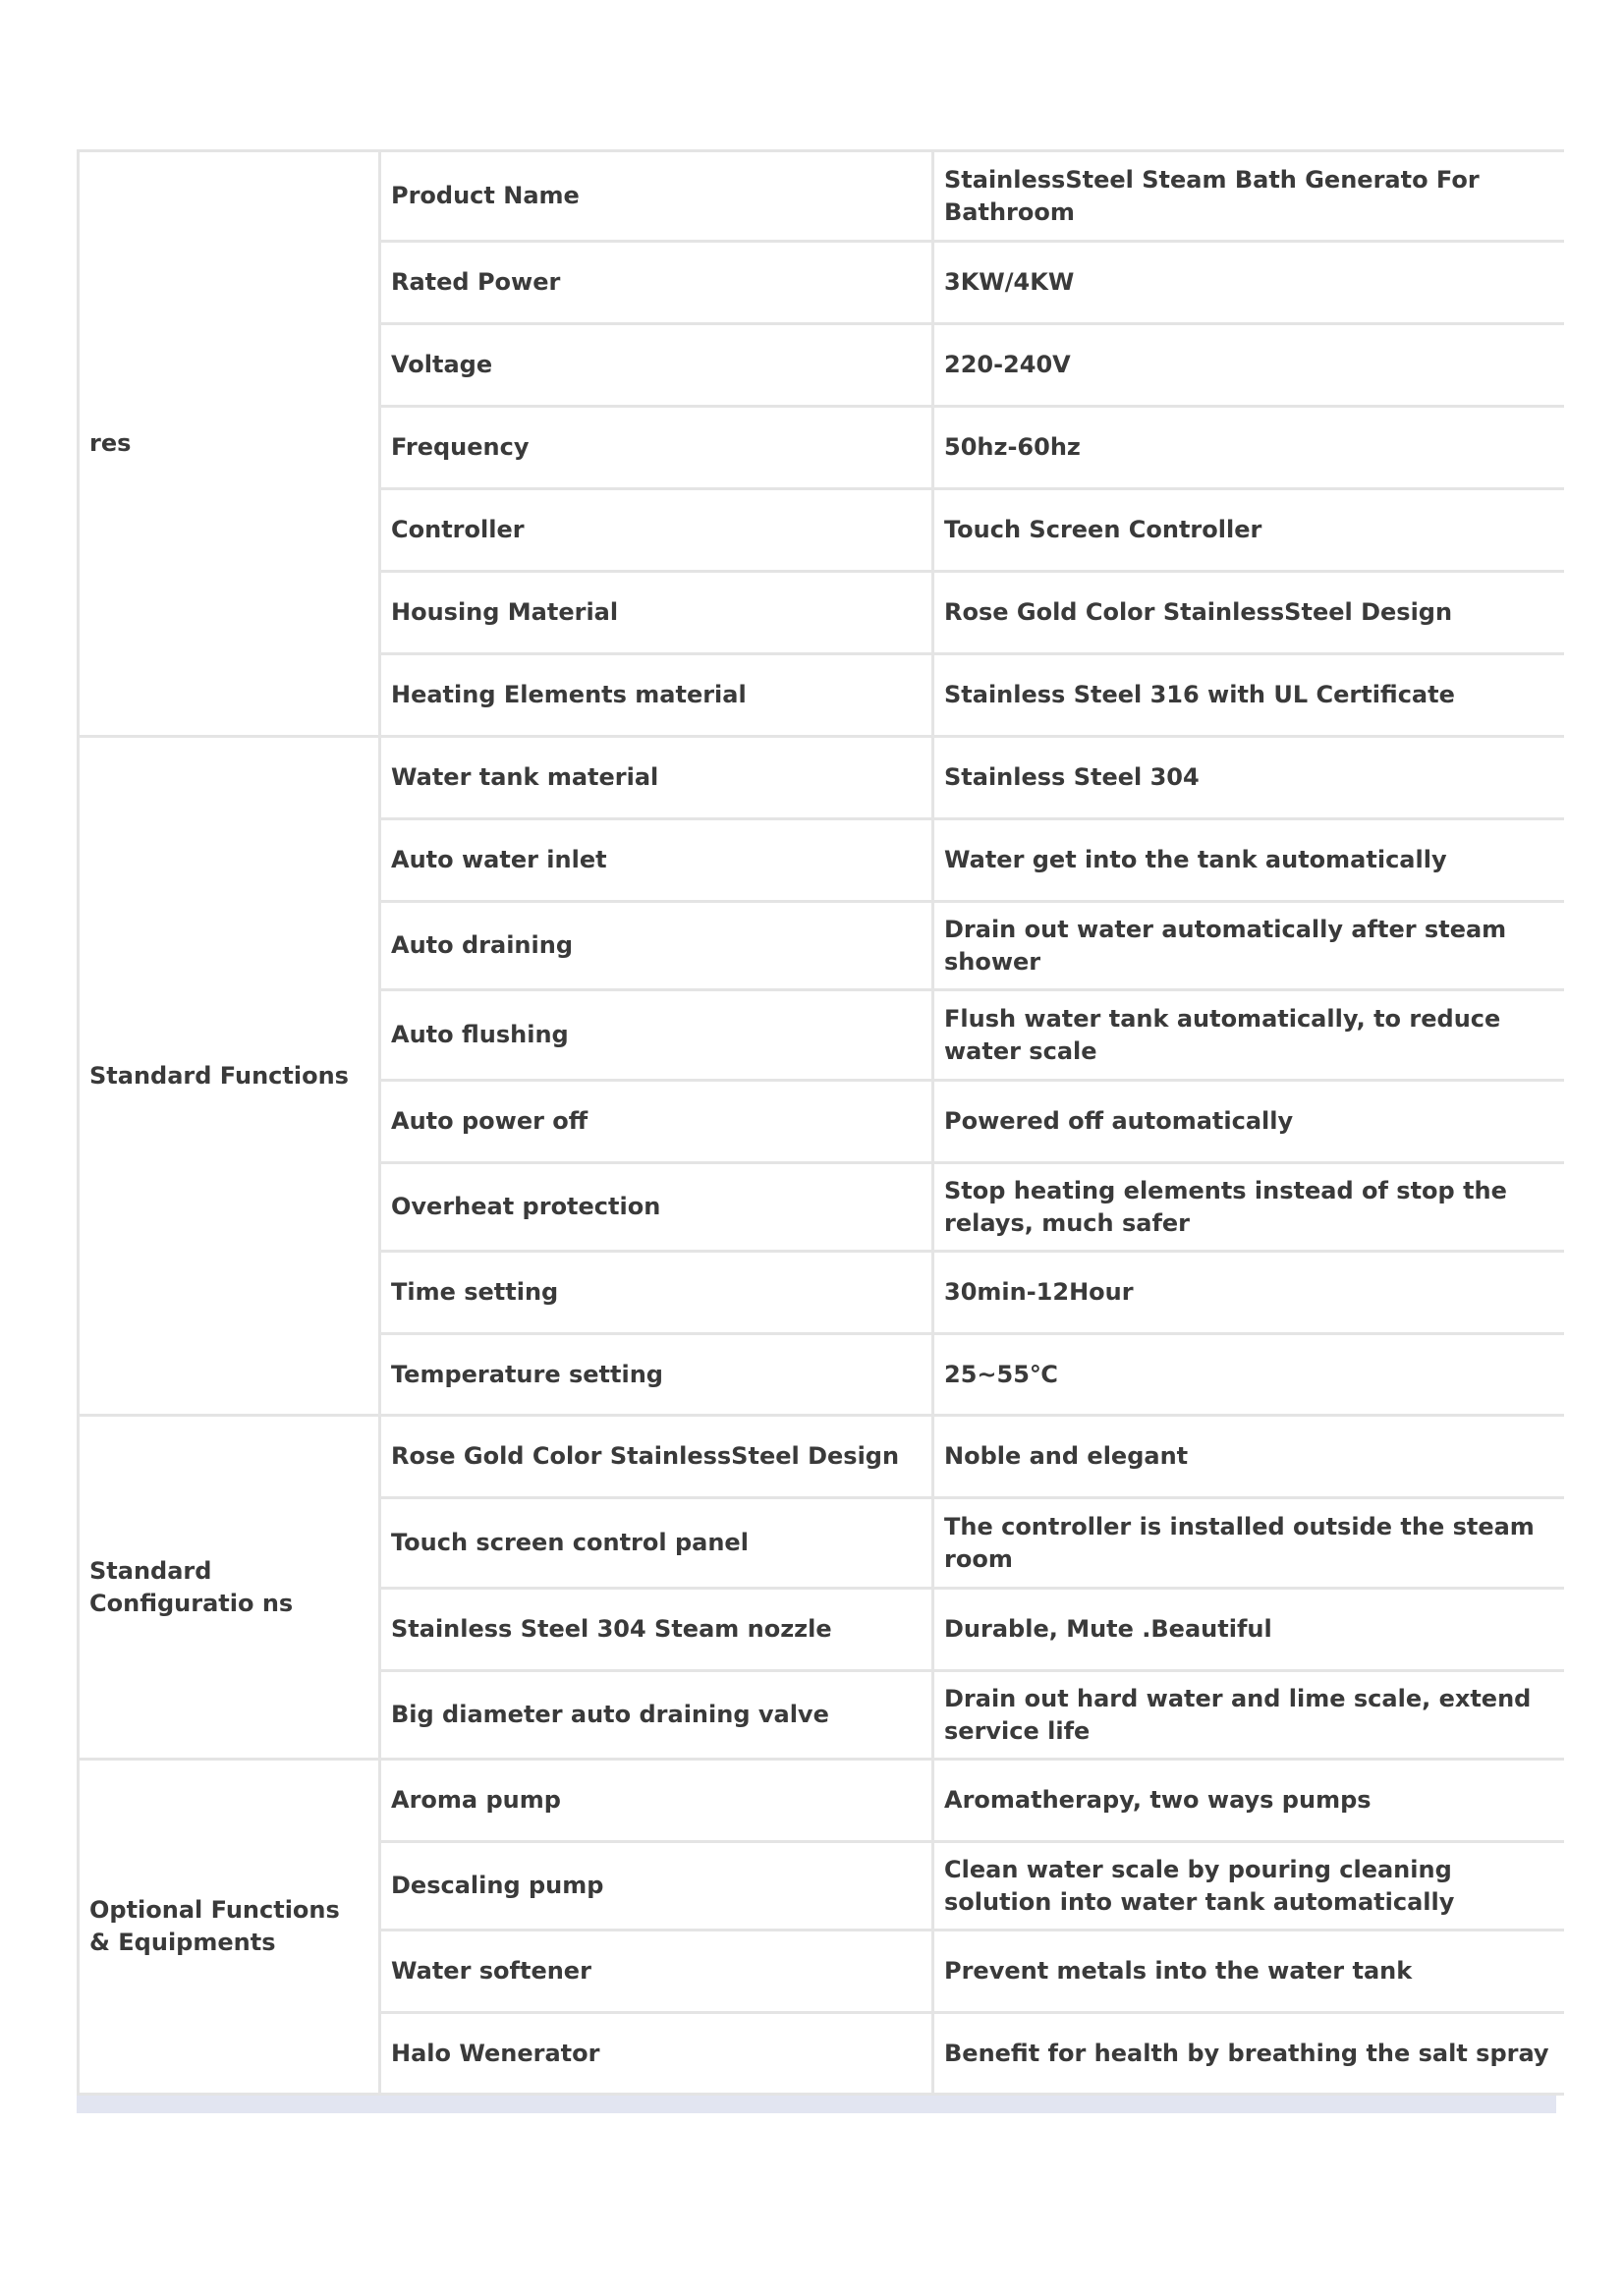 This screenshot has height=2295, width=1624. Describe the element at coordinates (656, 1801) in the screenshot. I see `spec-name: Aroma pump` at that location.